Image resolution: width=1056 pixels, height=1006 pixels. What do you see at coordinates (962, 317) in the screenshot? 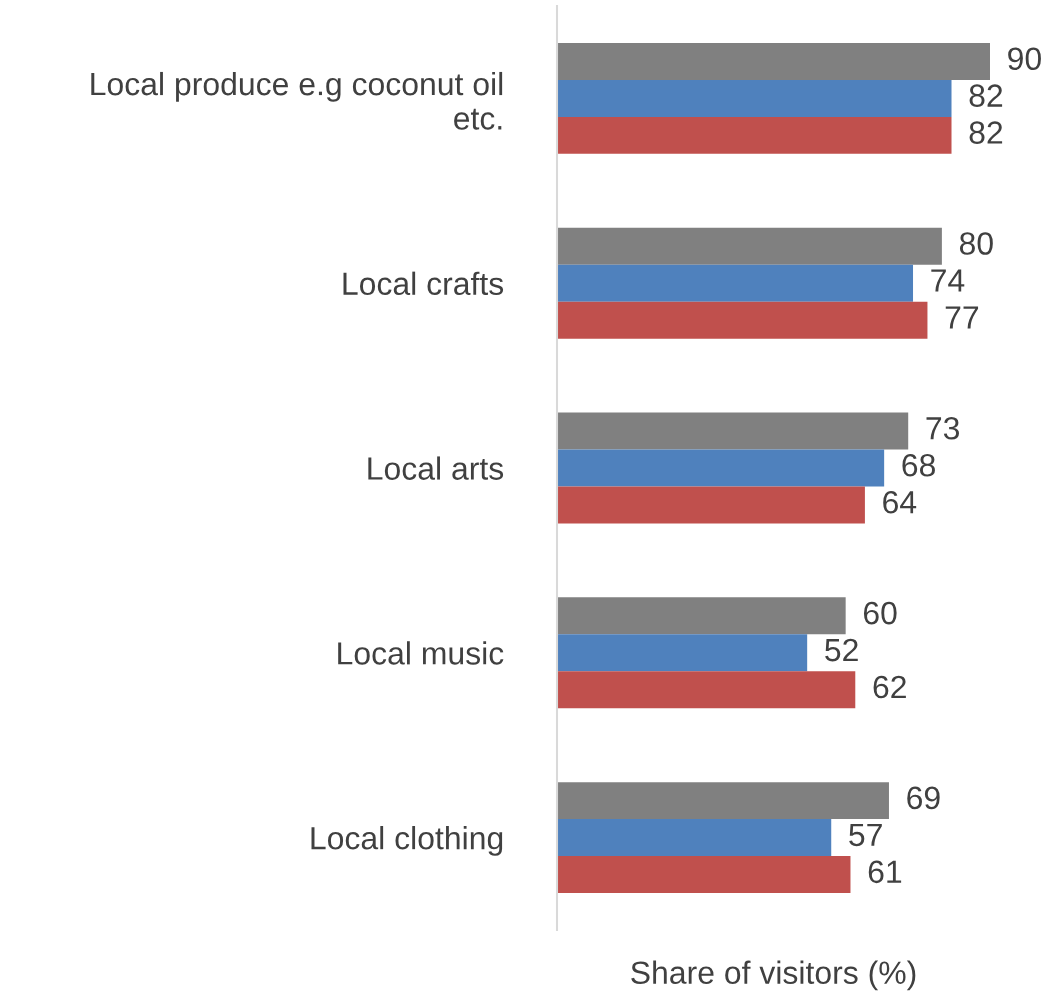
I see `data-label: 77` at bounding box center [962, 317].